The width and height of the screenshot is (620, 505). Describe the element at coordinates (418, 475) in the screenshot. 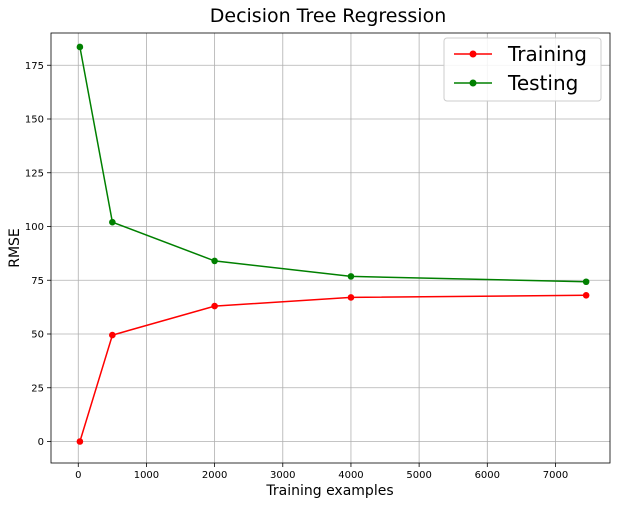

I see `x-tick-label: 5000` at that location.